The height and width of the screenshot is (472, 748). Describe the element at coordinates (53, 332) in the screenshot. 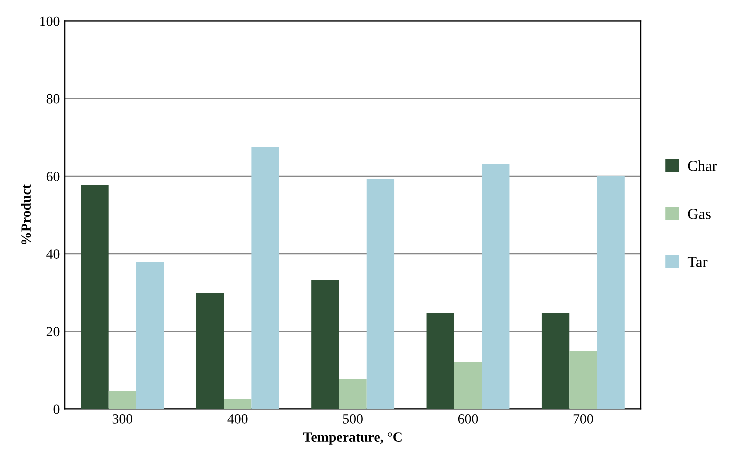

I see `y-tick-label: 20` at that location.